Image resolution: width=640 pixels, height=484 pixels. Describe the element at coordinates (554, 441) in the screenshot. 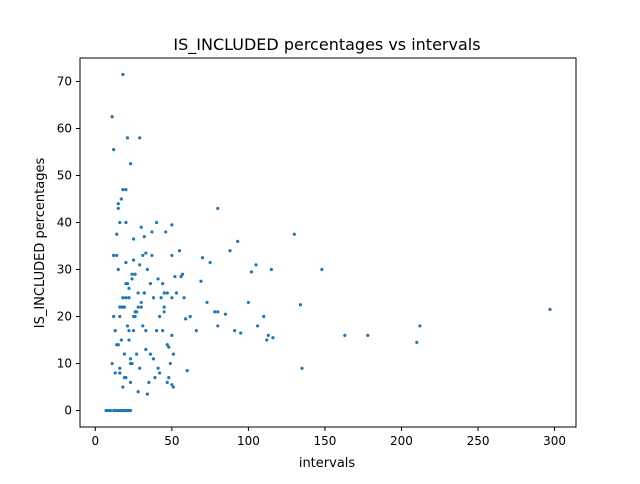

I see `x-tick-label: 300` at that location.